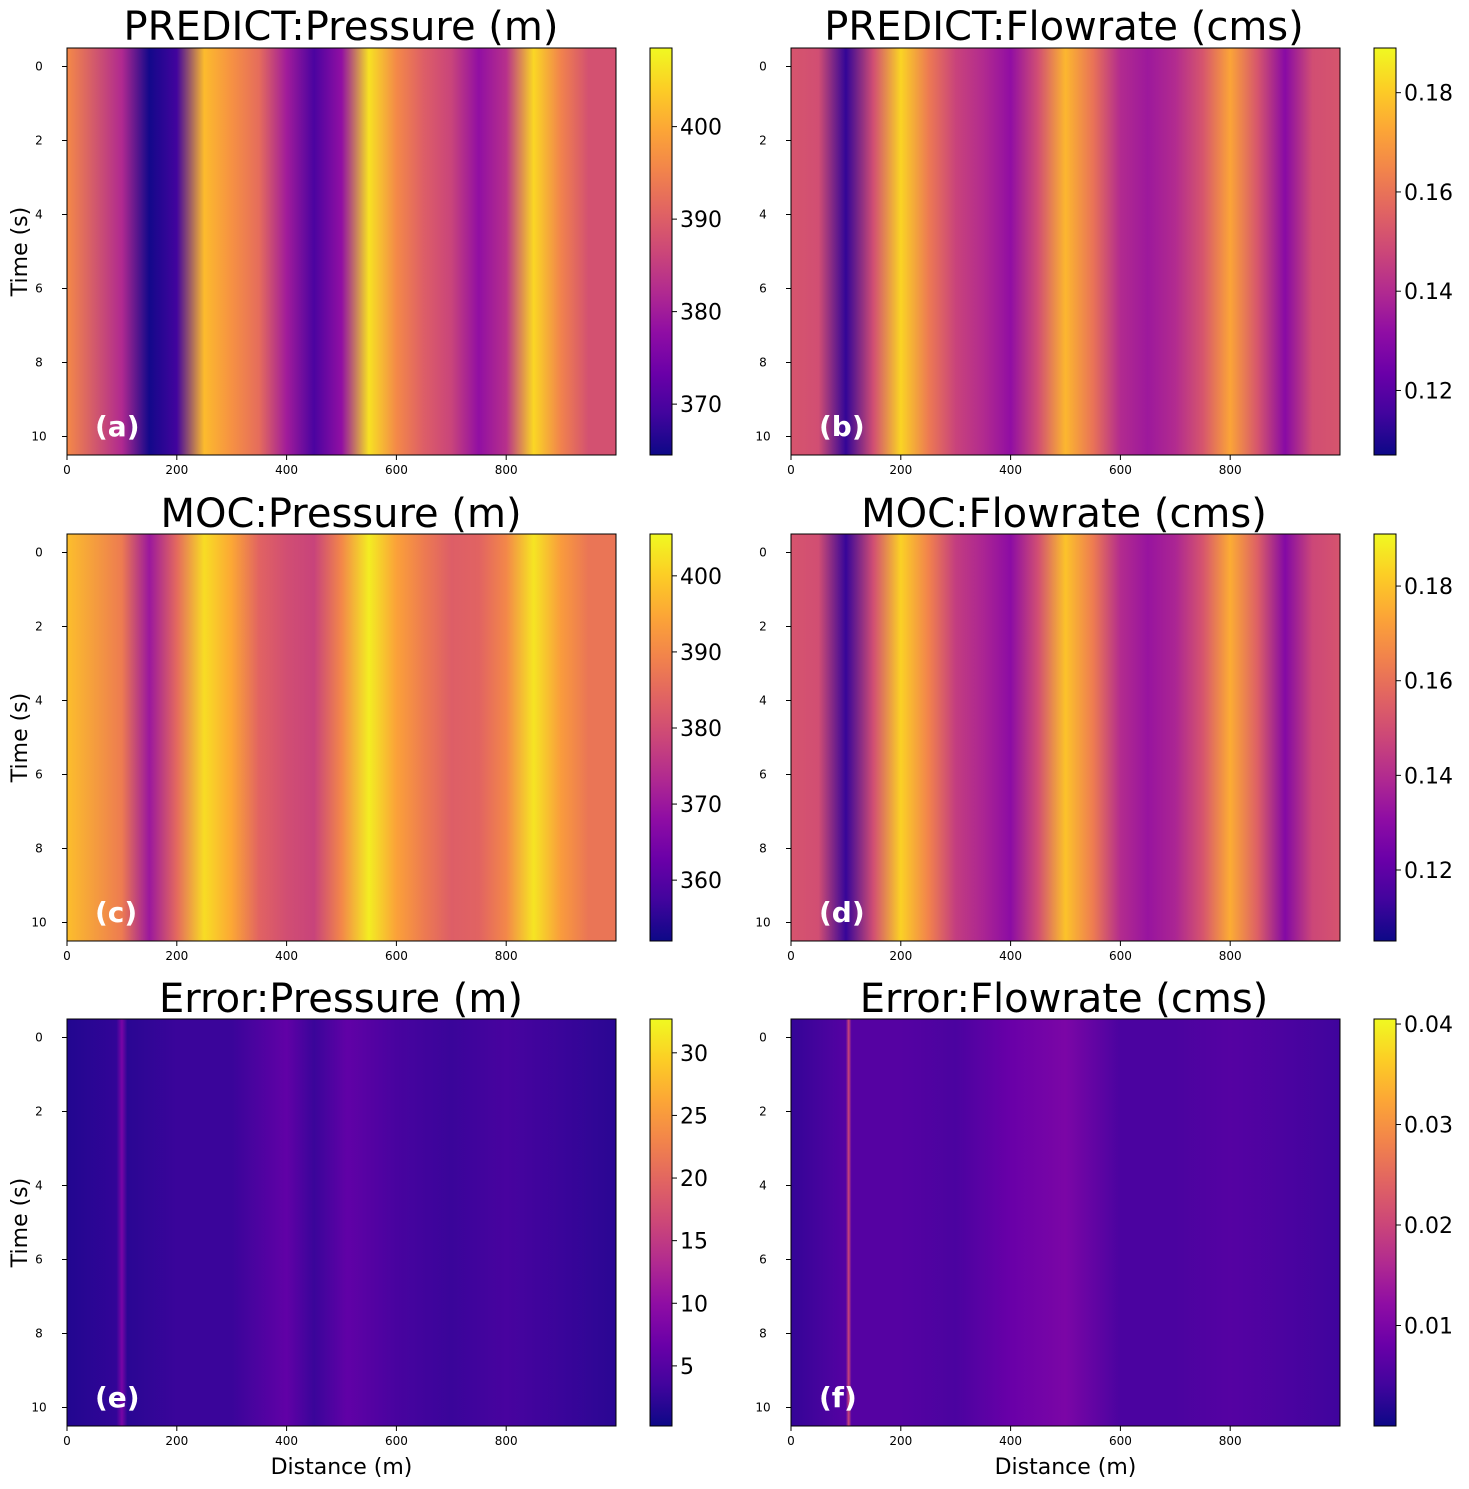  What do you see at coordinates (342, 1467) in the screenshot?
I see `x-axis-label: Distance (m)` at bounding box center [342, 1467].